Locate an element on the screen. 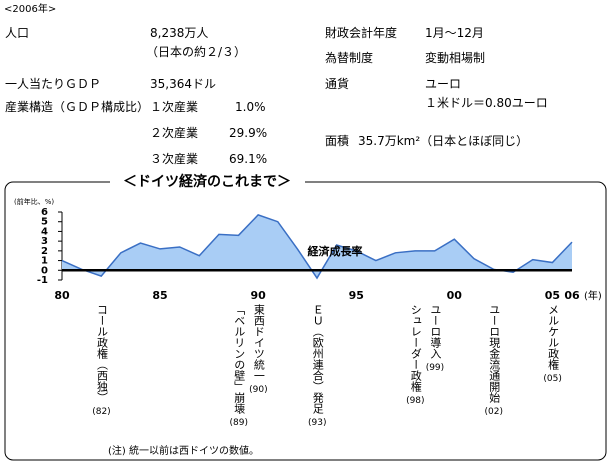 This screenshot has width=612, height=465. y-tick-label: 2 is located at coordinates (44, 251).